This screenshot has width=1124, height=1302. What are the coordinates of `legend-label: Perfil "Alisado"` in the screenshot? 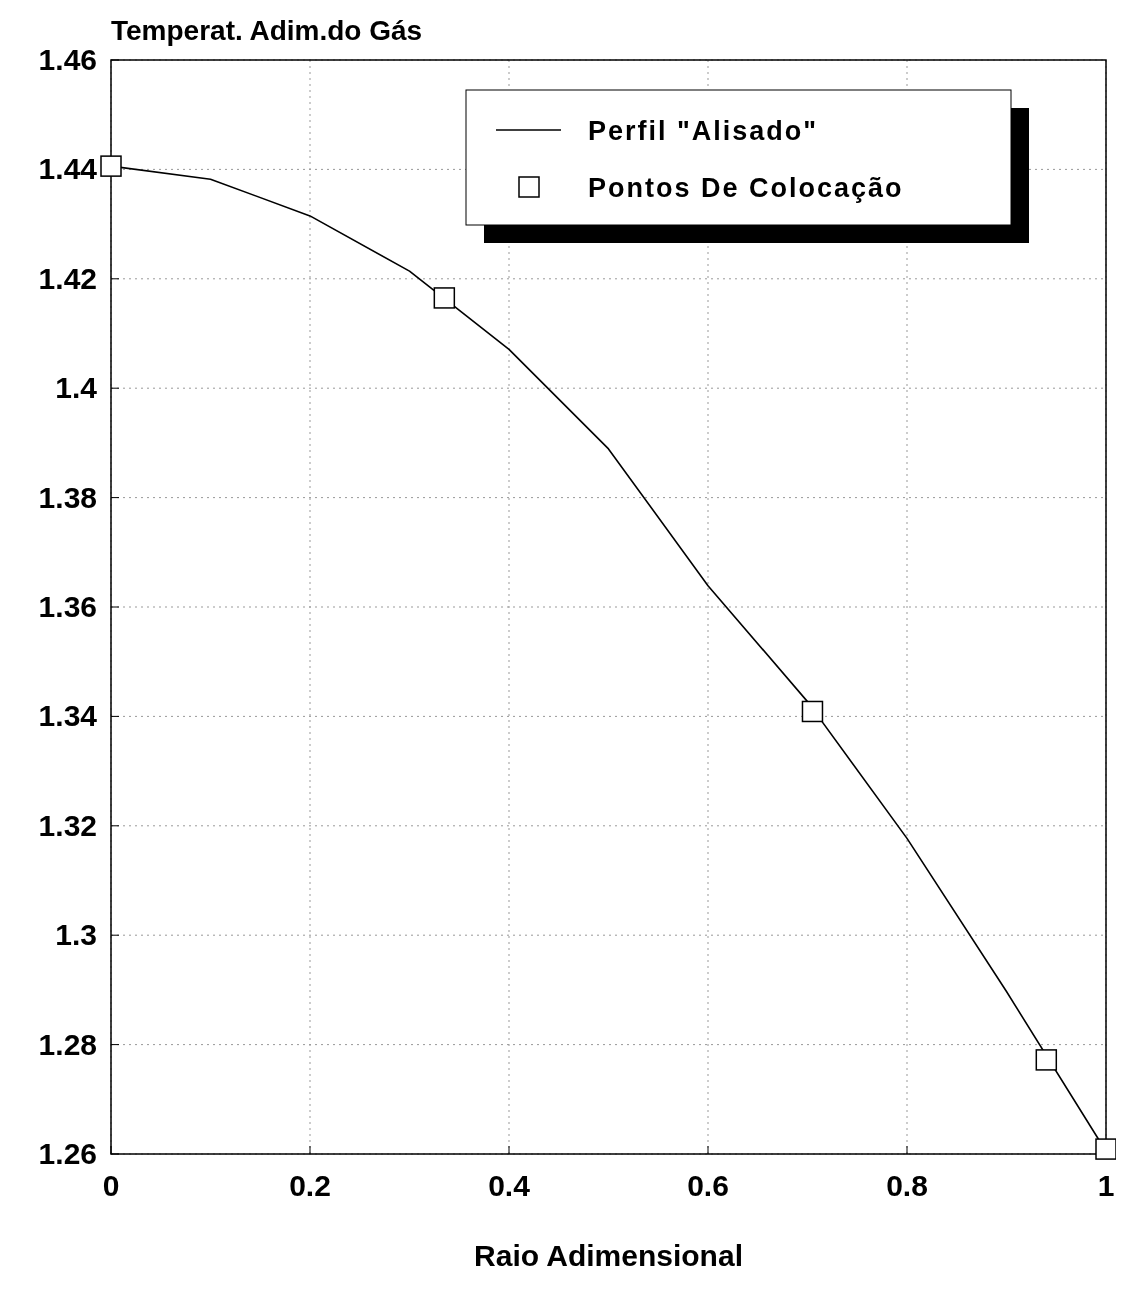 It's located at (703, 131).